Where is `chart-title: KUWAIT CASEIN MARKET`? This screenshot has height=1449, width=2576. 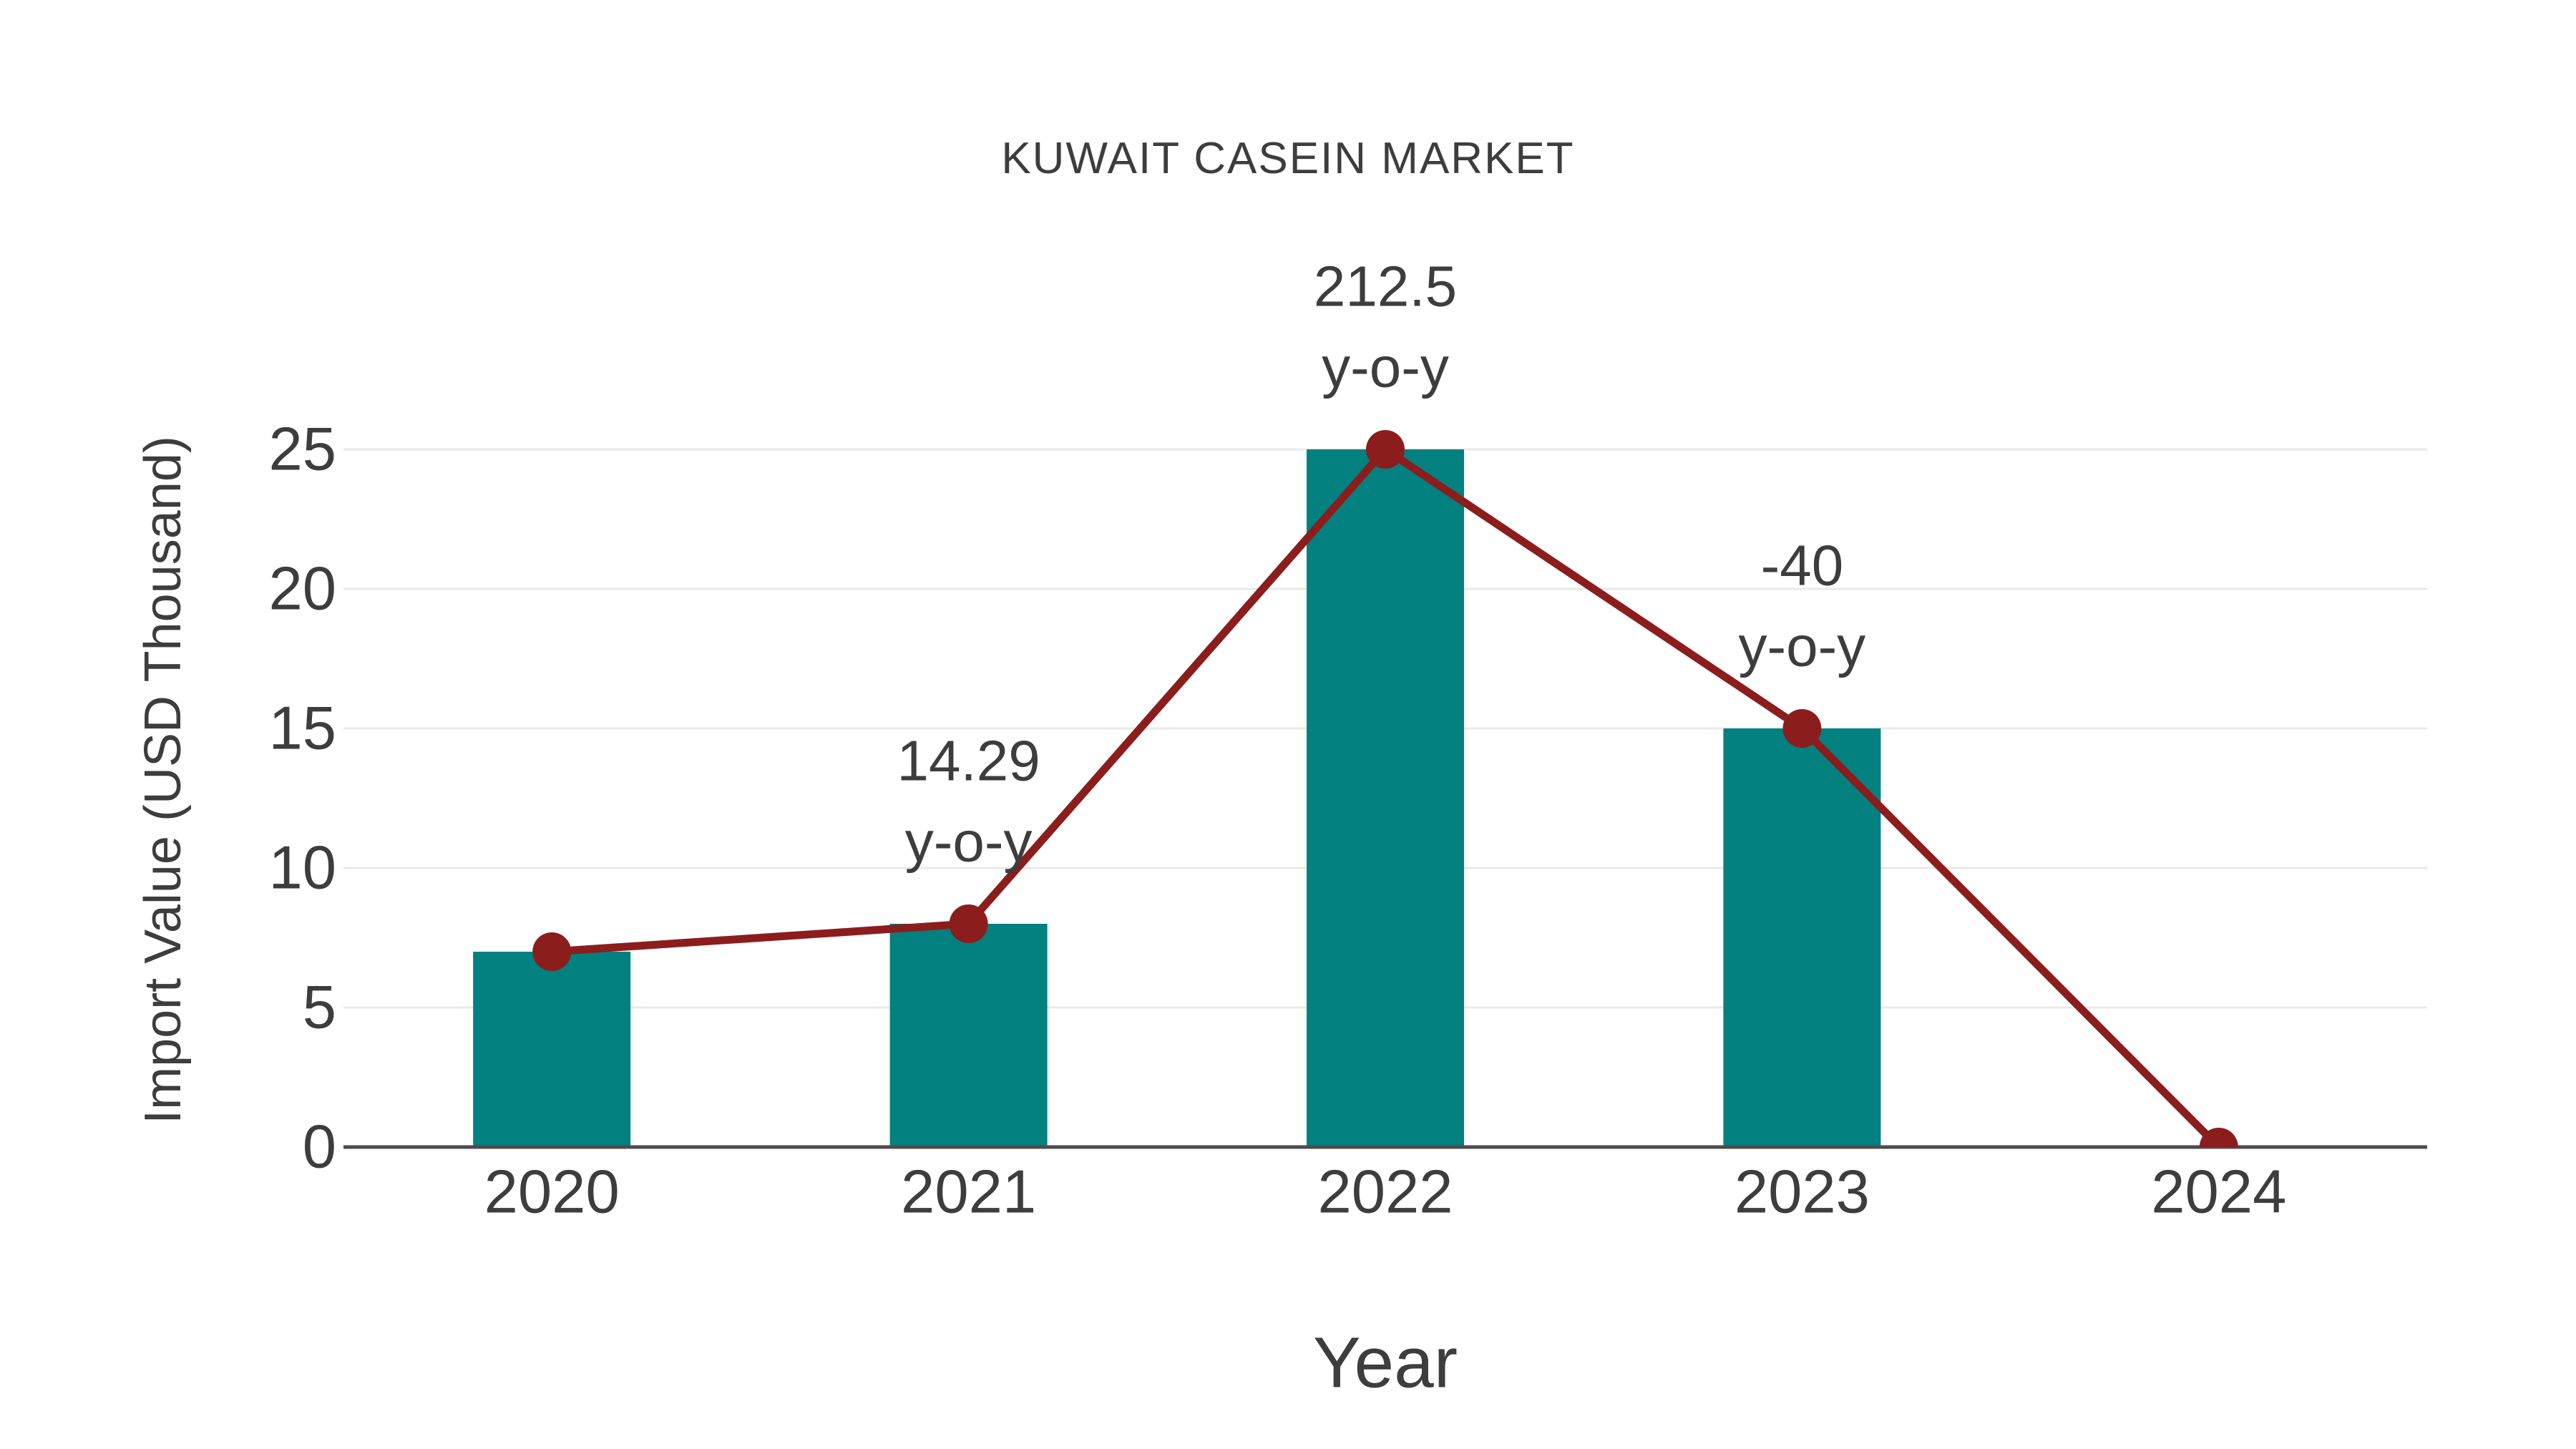
chart-title: KUWAIT CASEIN MARKET is located at coordinates (1288, 158).